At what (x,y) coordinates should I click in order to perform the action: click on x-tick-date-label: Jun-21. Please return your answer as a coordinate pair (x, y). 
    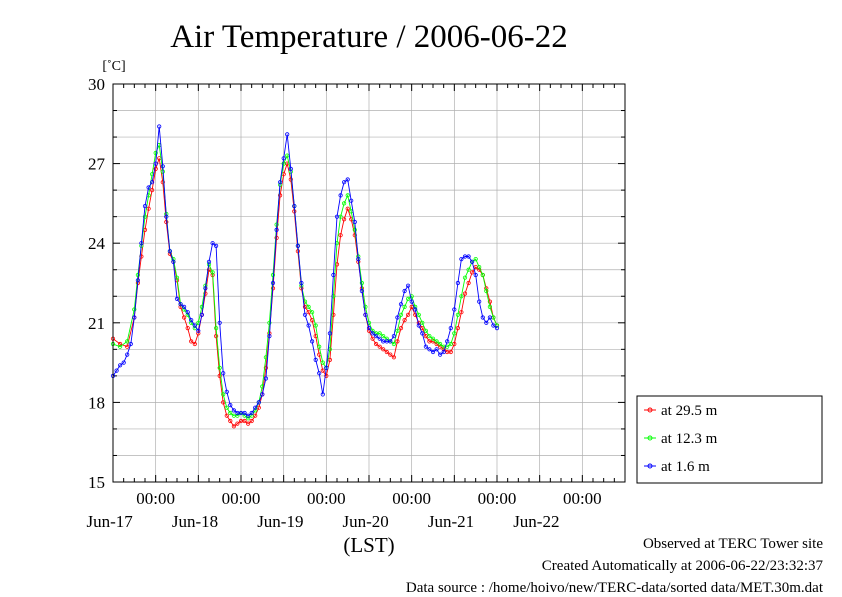
    Looking at the image, I should click on (451, 521).